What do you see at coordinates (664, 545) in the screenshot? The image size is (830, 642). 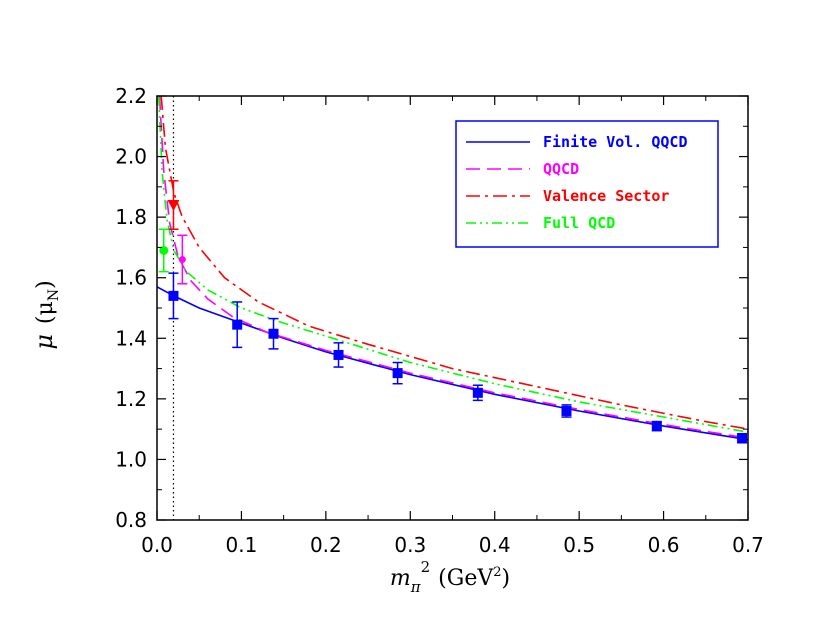 I see `x-tick-label-6: 0.6` at bounding box center [664, 545].